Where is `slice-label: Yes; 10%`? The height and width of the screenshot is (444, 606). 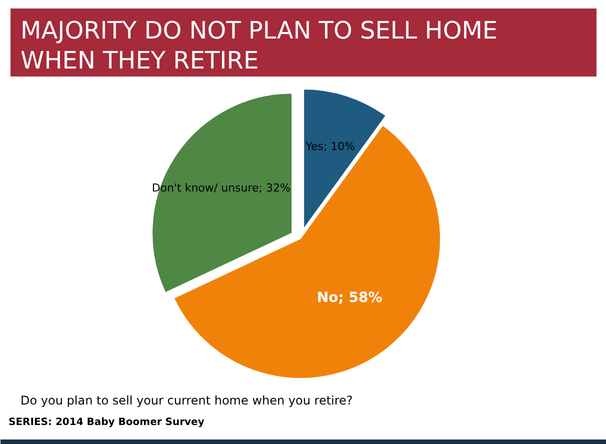 slice-label: Yes; 10% is located at coordinates (330, 146).